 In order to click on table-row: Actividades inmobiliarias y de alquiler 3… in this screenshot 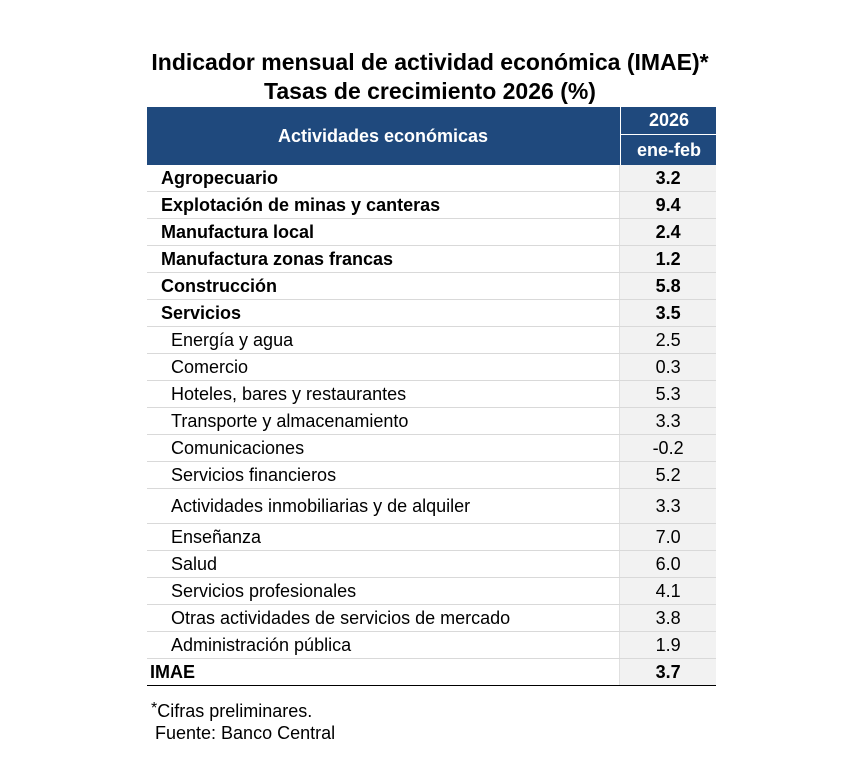, I will do `click(431, 506)`.